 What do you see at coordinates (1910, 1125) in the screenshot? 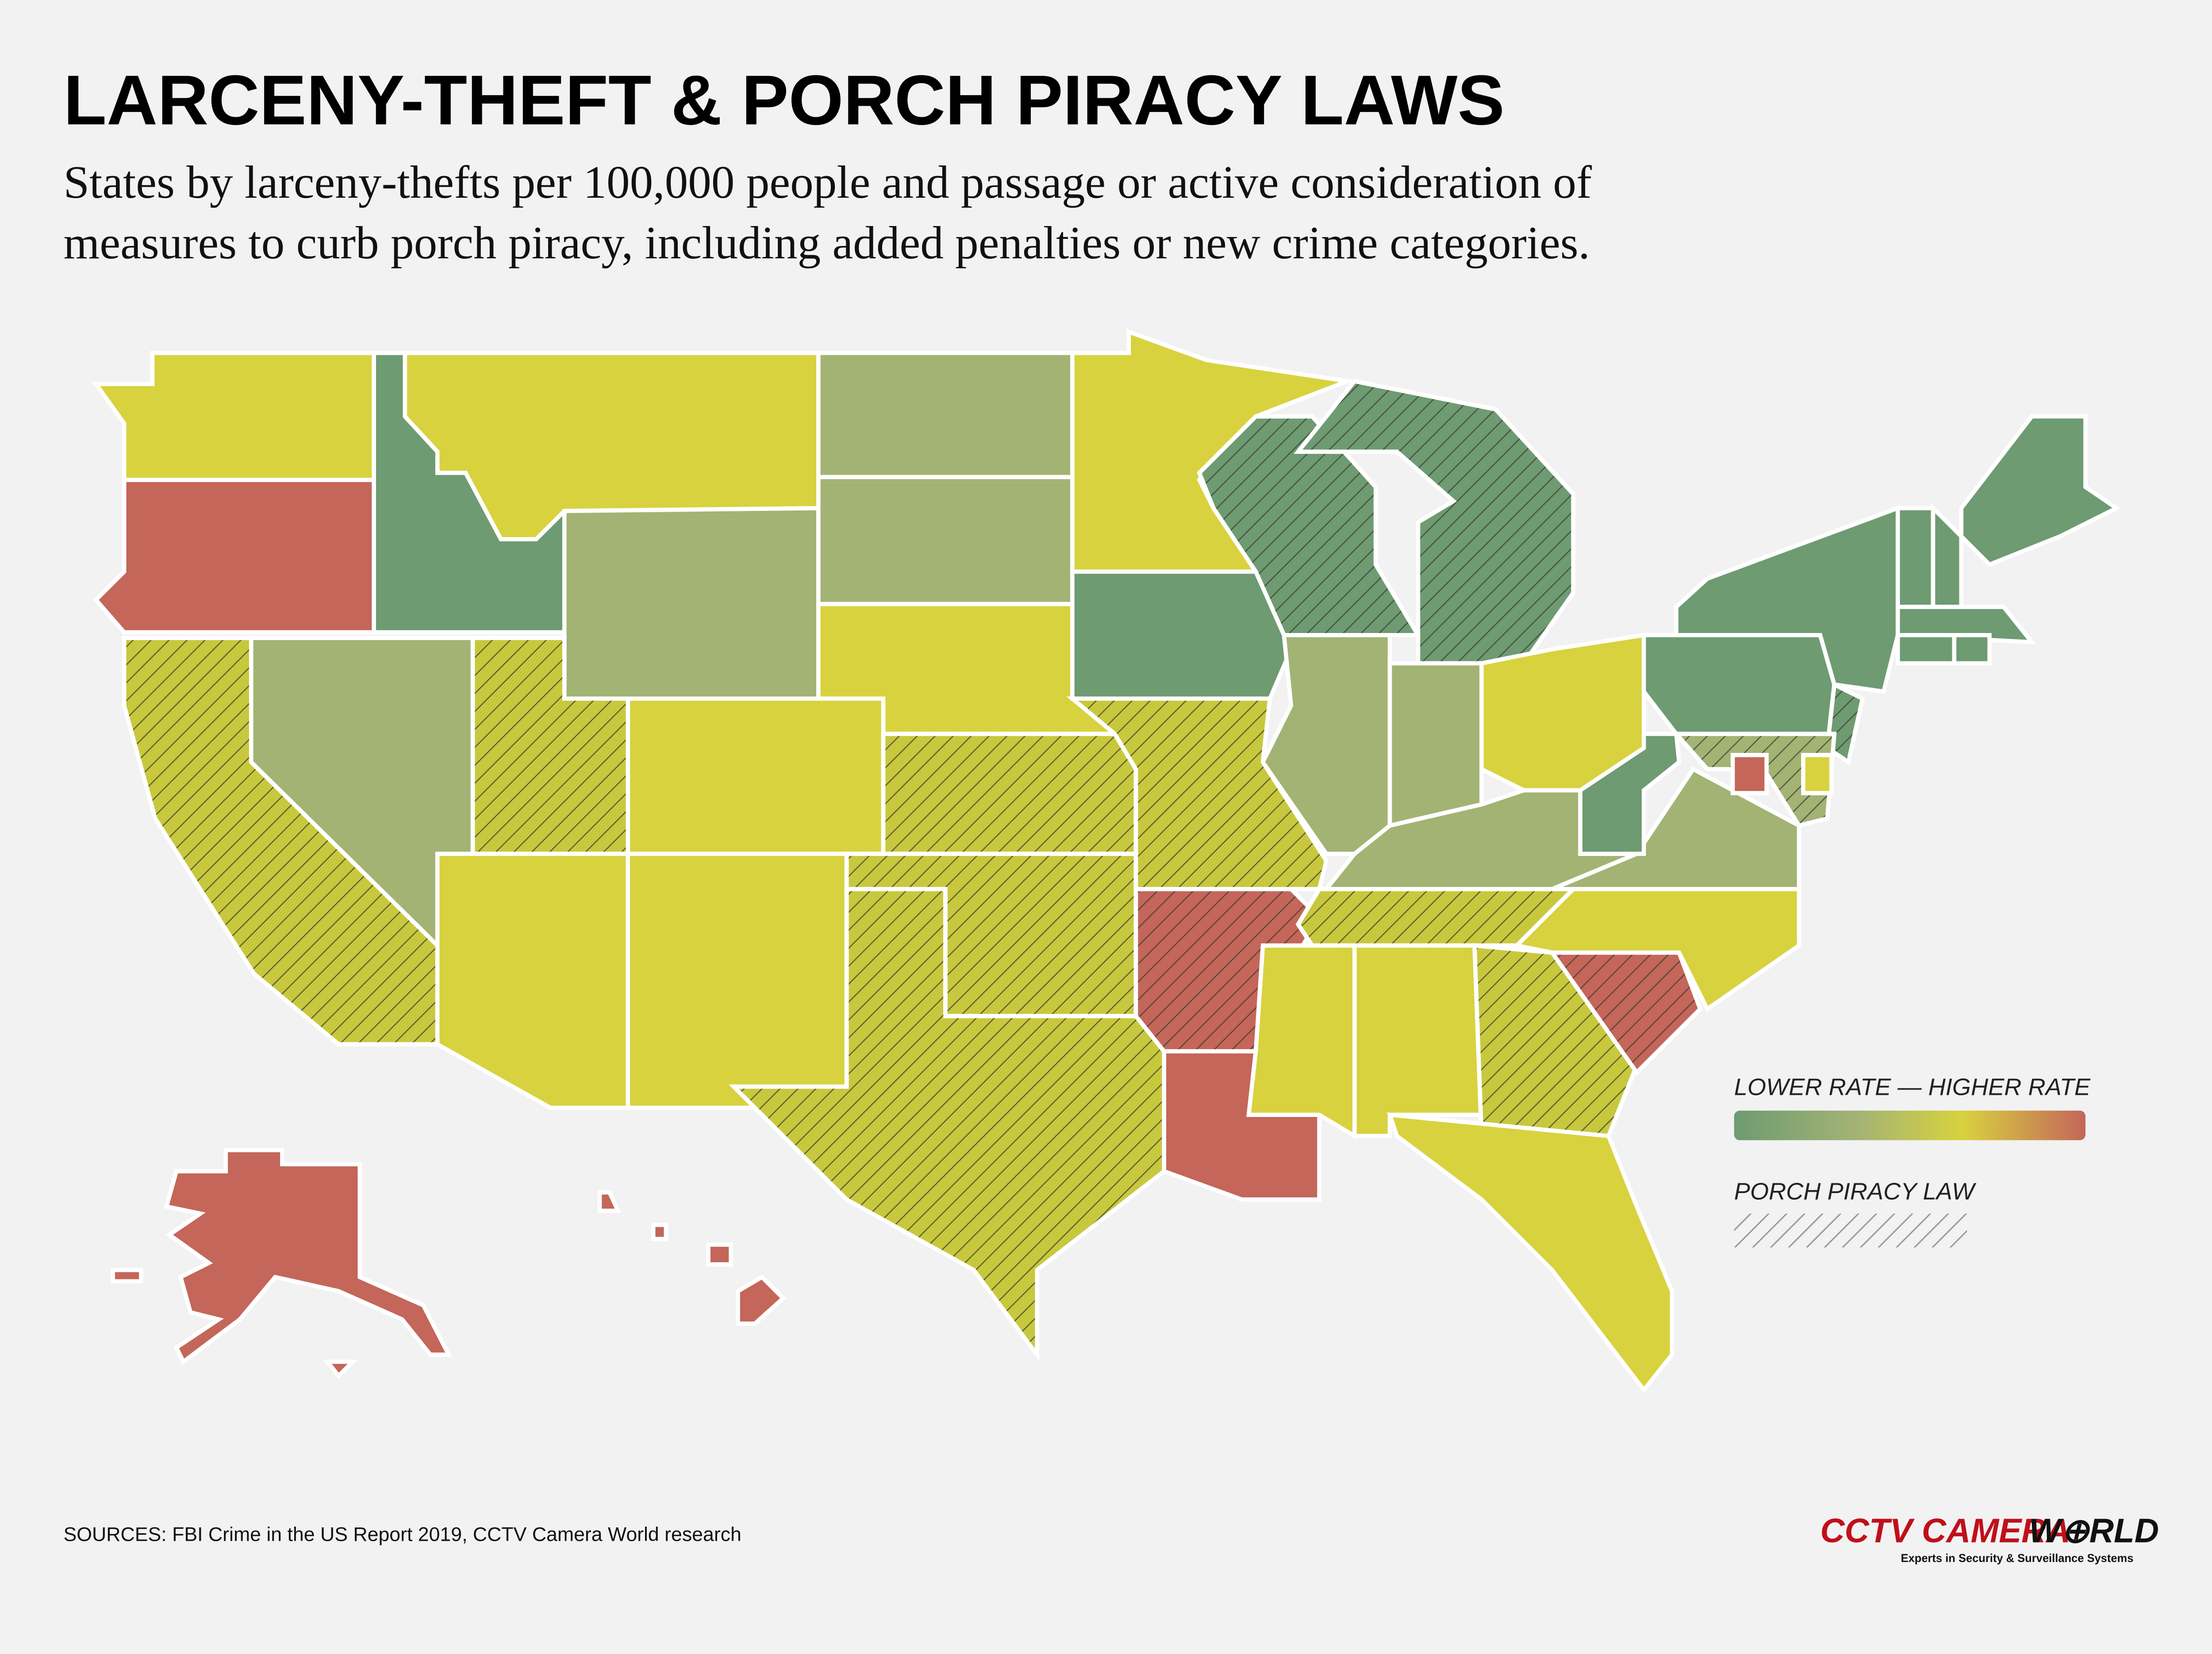
I see `legend-gradient` at bounding box center [1910, 1125].